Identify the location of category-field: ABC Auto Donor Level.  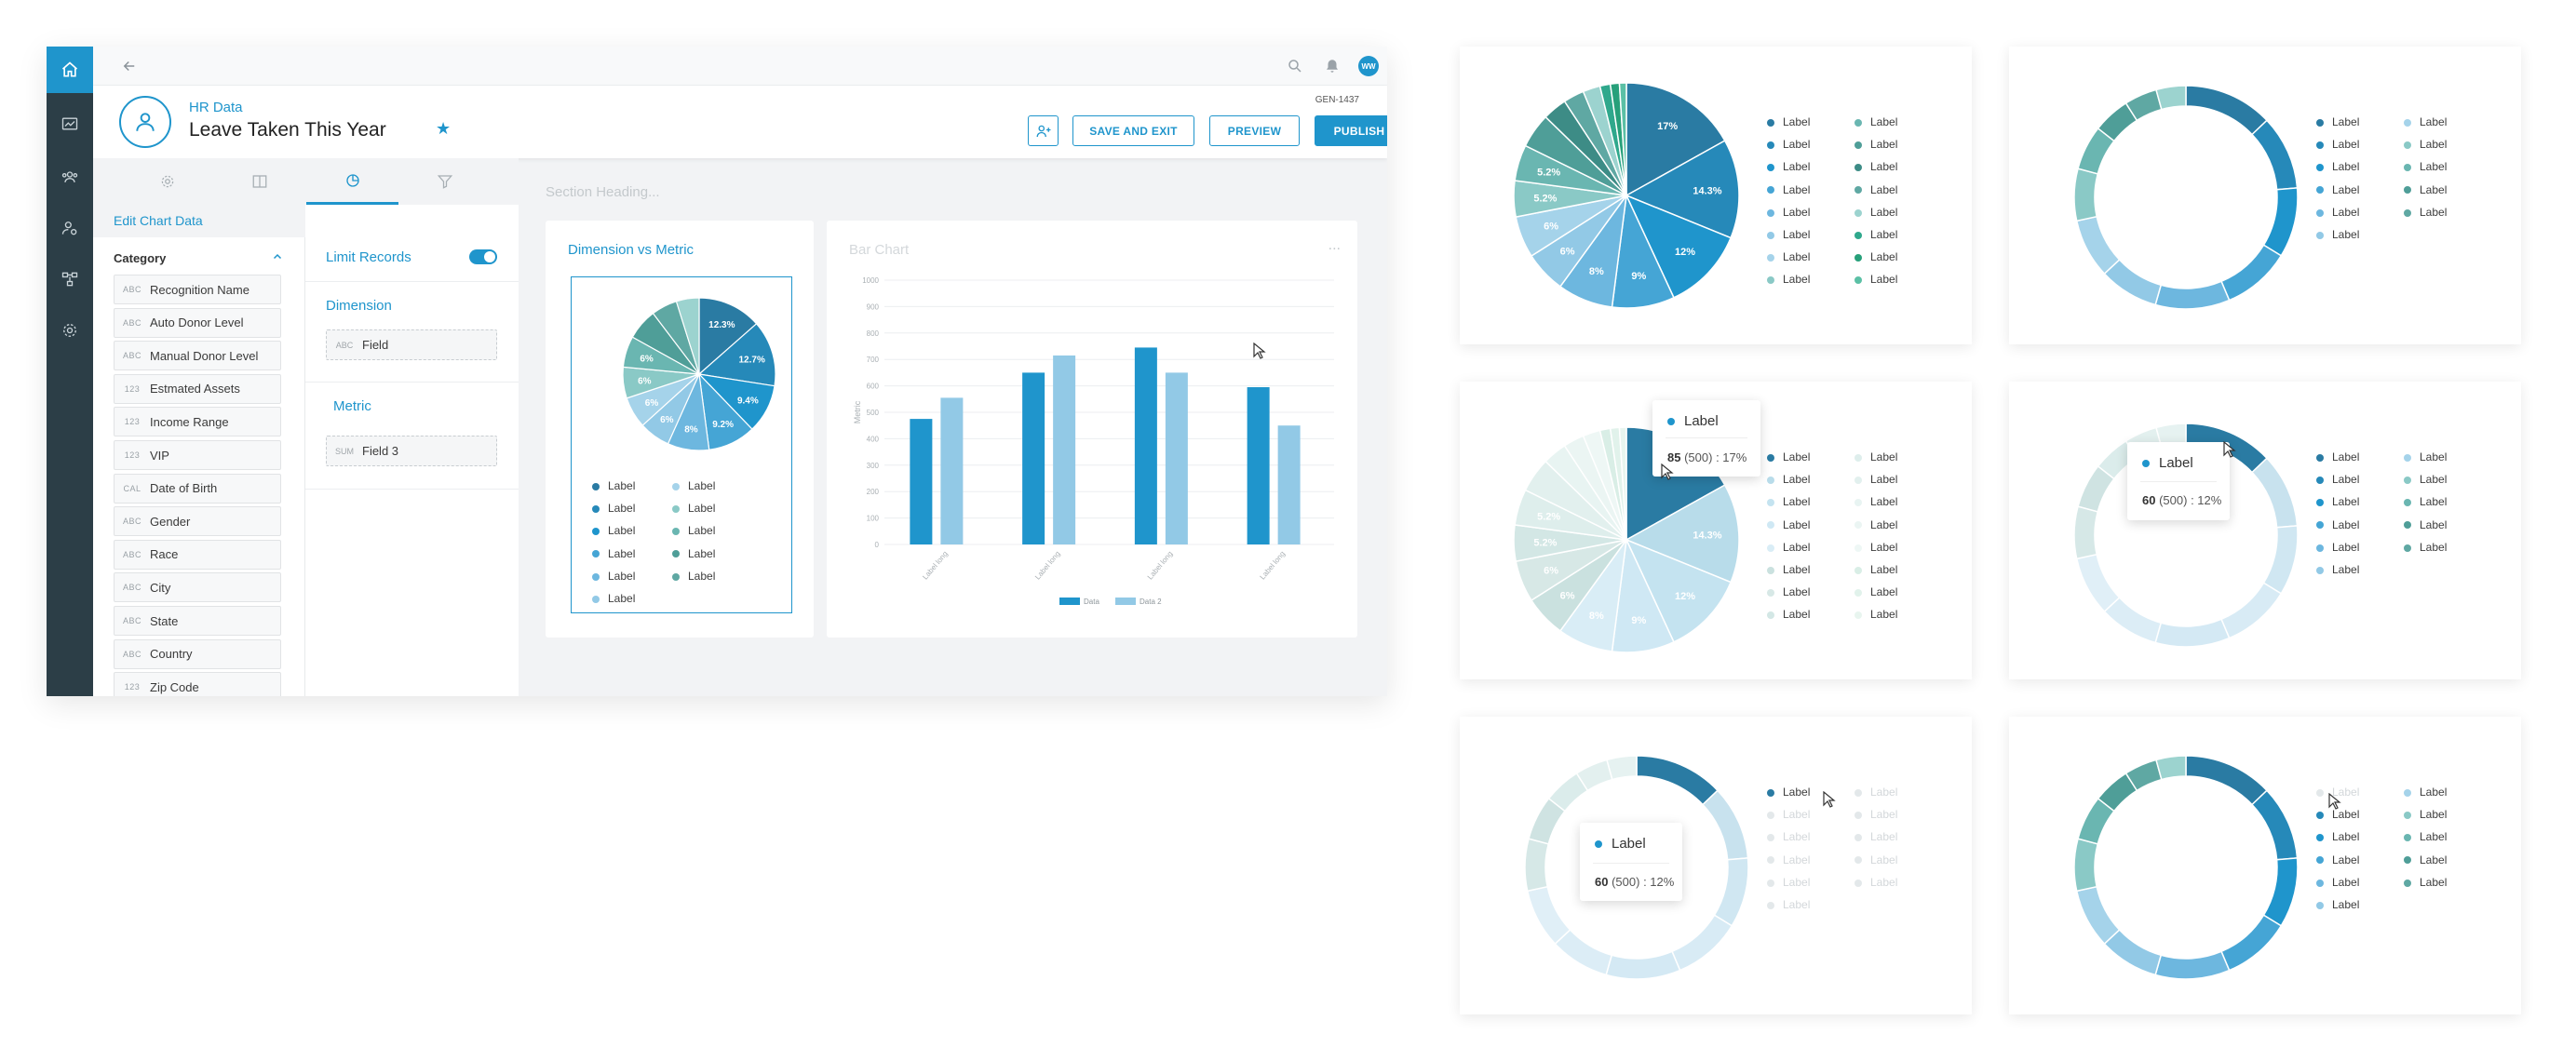
(197, 322).